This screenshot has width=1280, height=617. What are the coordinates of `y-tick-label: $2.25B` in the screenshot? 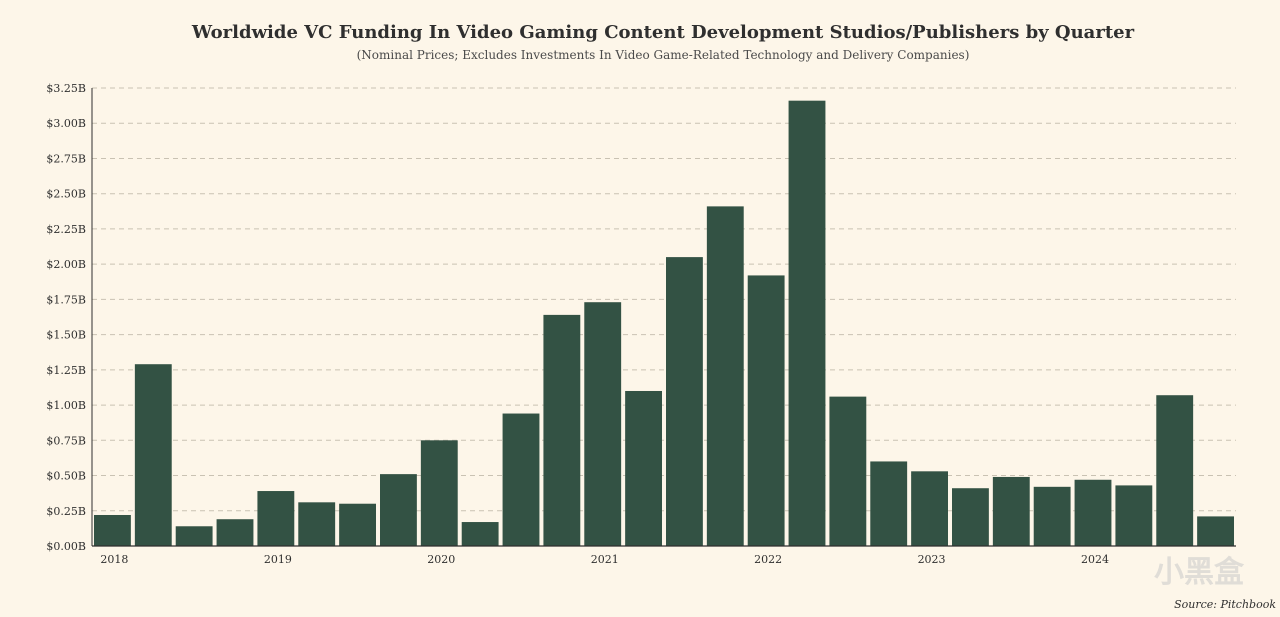 It's located at (66, 229).